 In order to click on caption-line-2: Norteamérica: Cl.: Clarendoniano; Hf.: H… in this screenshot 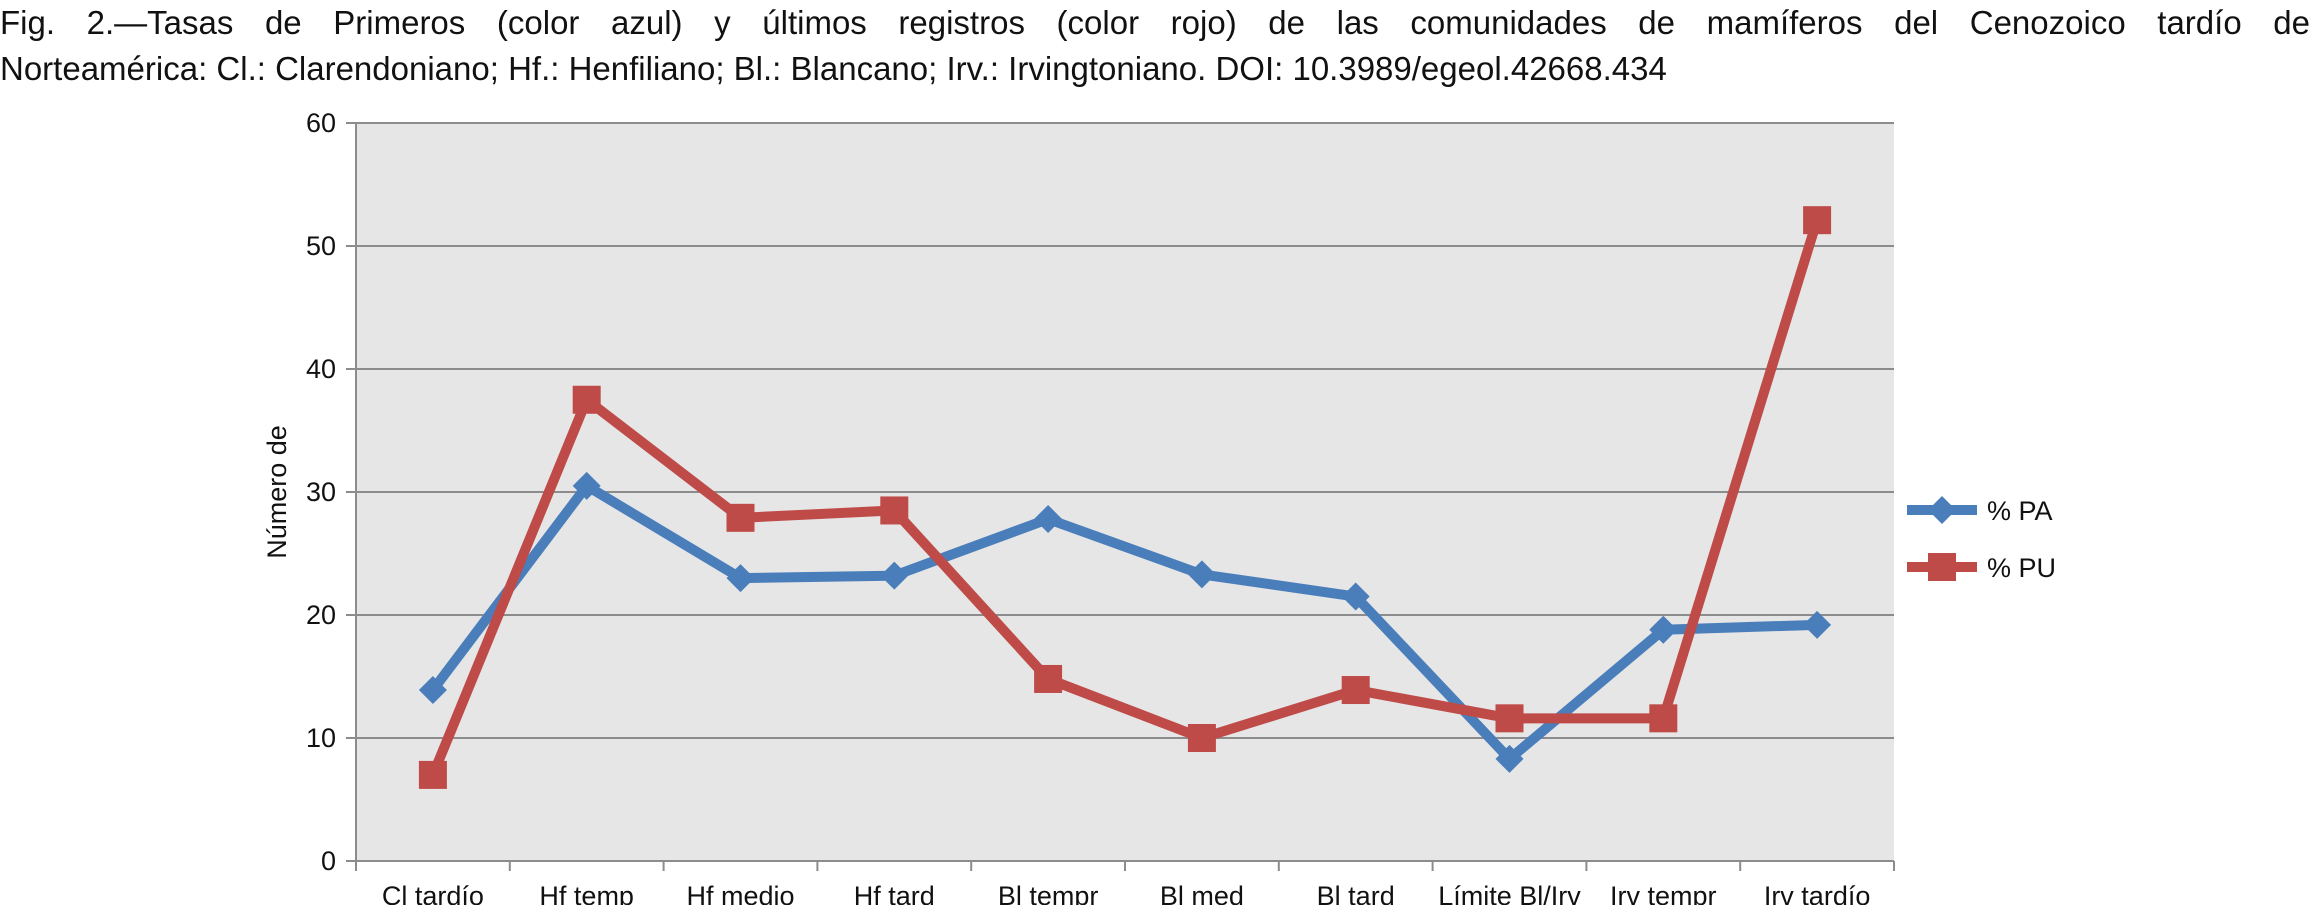, I will do `click(833, 68)`.